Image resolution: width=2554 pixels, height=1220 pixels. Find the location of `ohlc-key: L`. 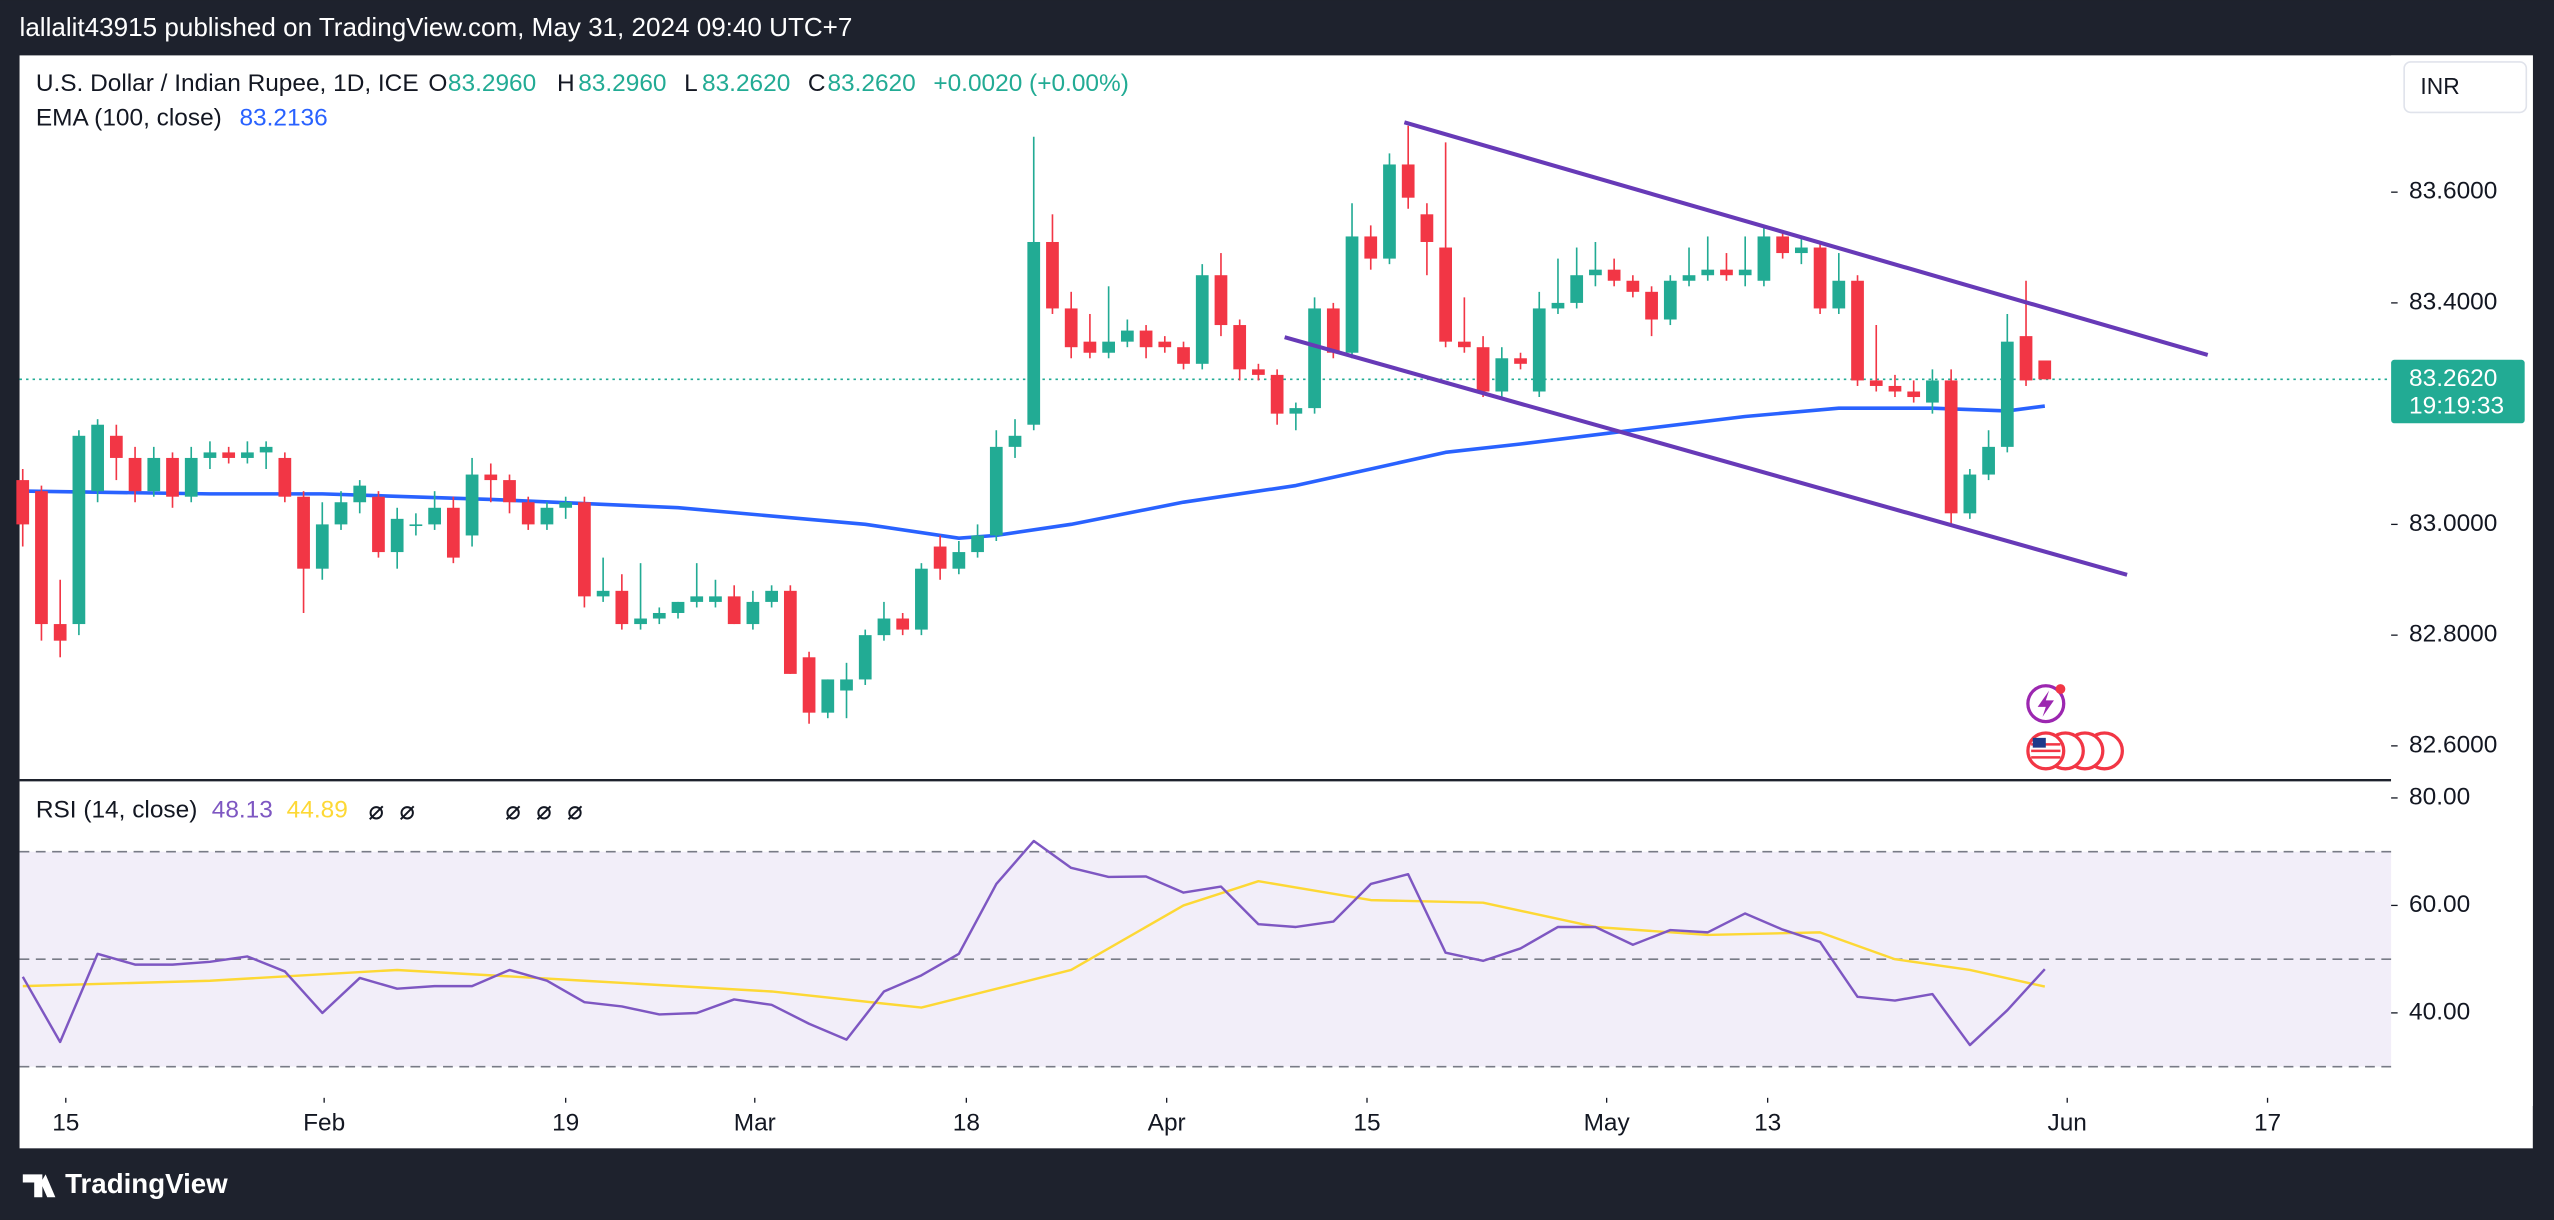

ohlc-key: L is located at coordinates (691, 83).